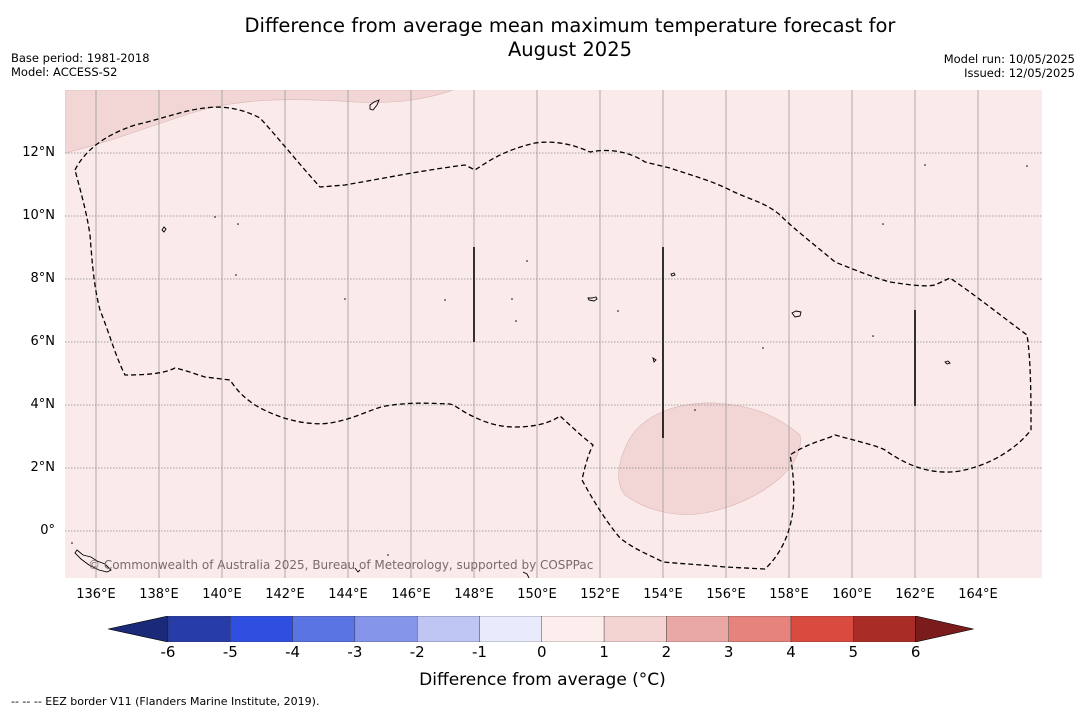 This screenshot has width=1085, height=713. Describe the element at coordinates (43, 467) in the screenshot. I see `latitude-label: 2°N` at that location.